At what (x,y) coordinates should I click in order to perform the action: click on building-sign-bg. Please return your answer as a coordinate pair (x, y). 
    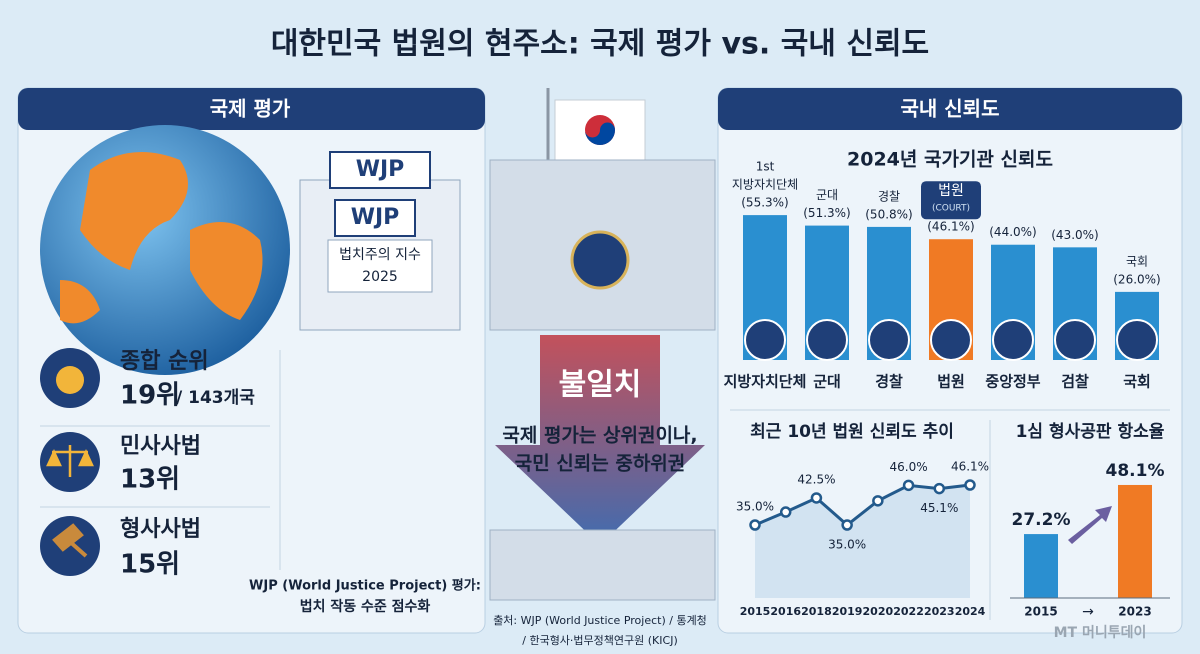
    Looking at the image, I should click on (375, 218).